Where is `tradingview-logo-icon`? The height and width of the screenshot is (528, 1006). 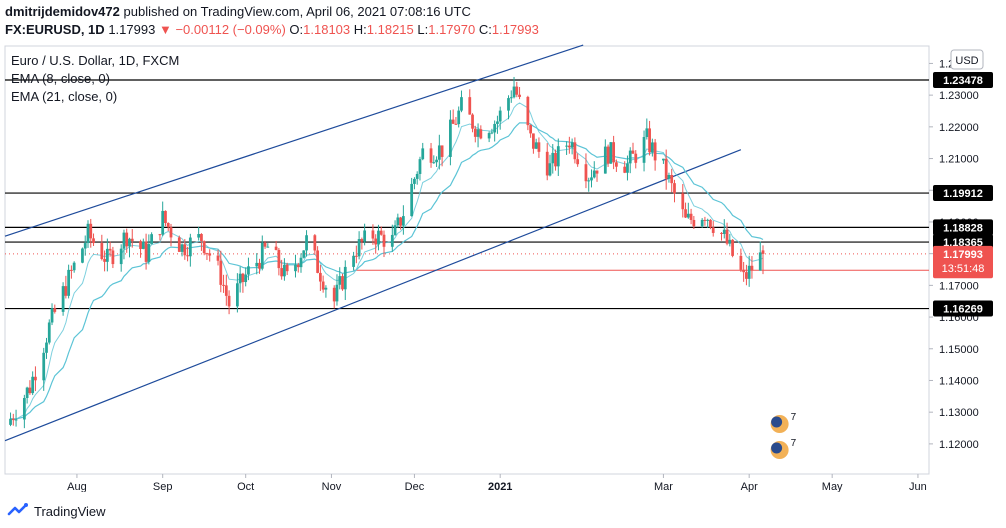
tradingview-logo-icon is located at coordinates (18, 511).